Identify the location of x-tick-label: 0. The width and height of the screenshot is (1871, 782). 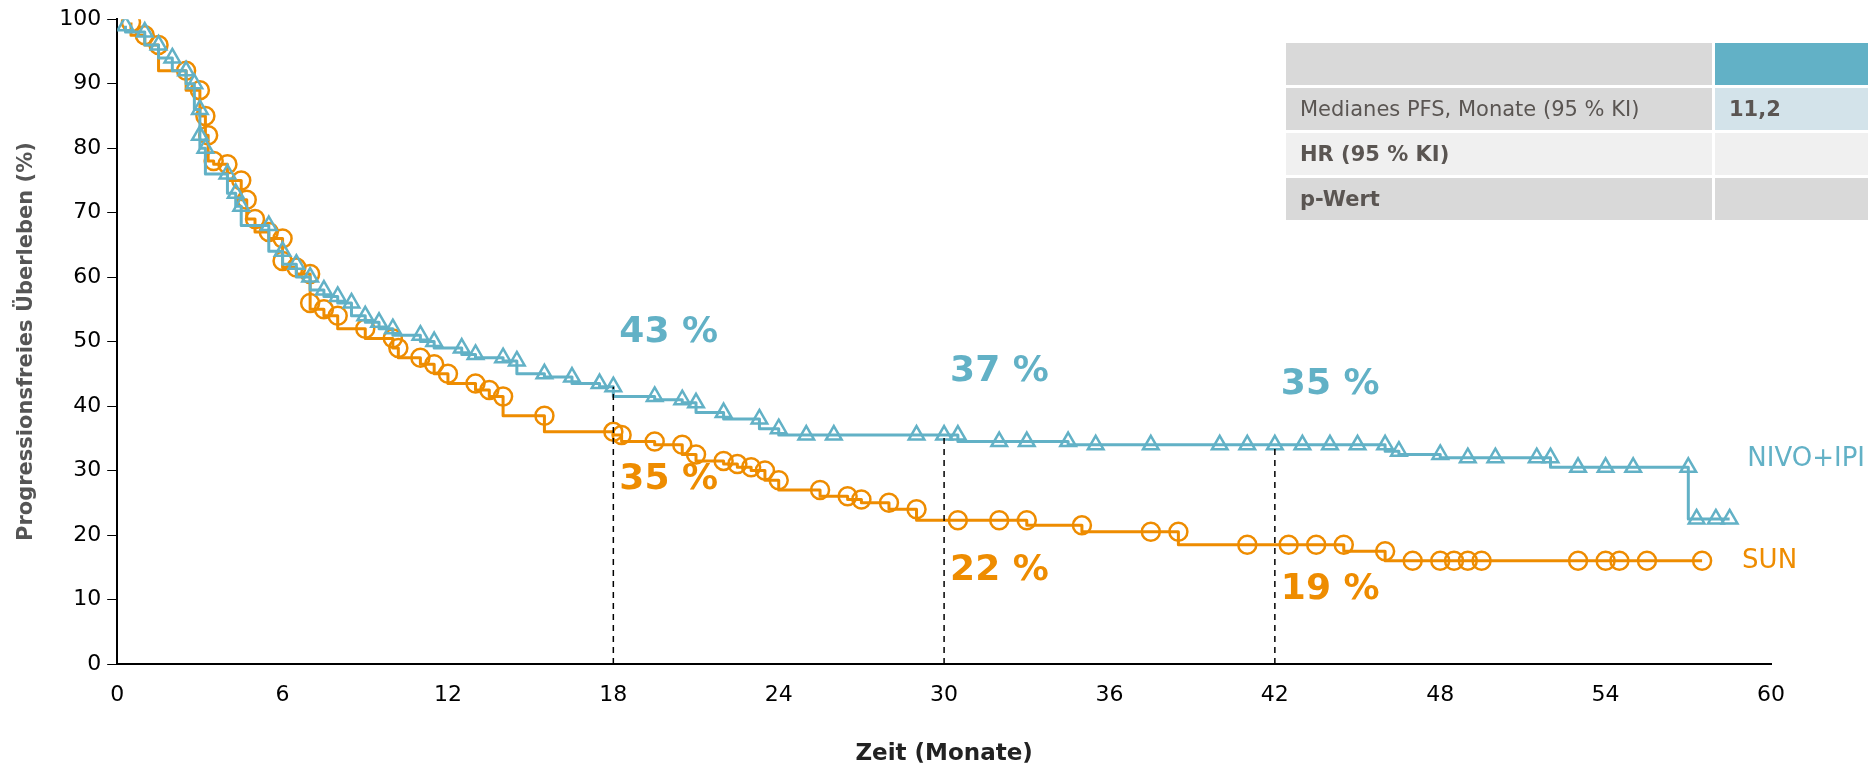
(117, 693).